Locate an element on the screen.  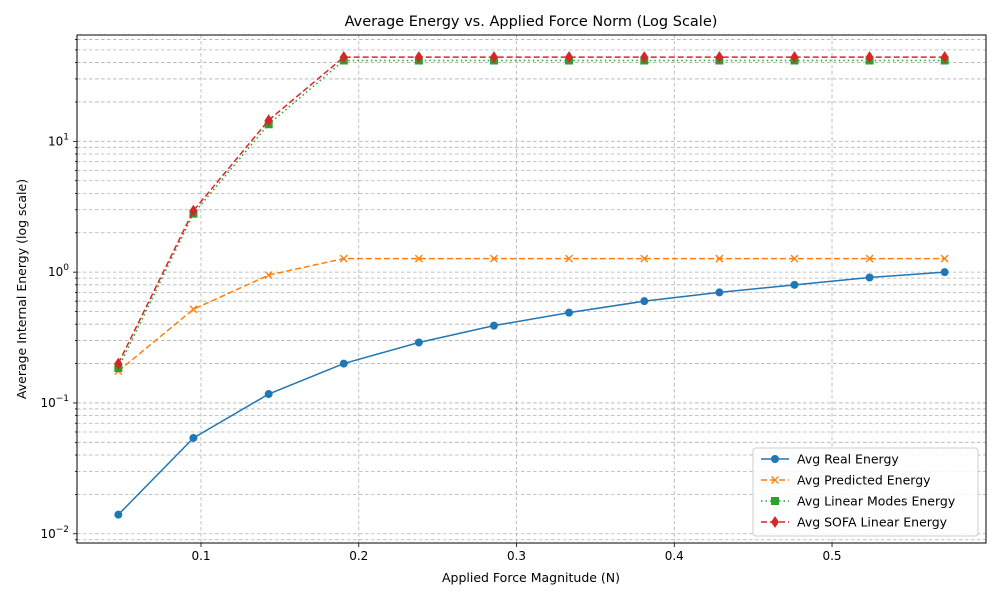
legend-item: Avg SOFA Linear Energy is located at coordinates (854, 522).